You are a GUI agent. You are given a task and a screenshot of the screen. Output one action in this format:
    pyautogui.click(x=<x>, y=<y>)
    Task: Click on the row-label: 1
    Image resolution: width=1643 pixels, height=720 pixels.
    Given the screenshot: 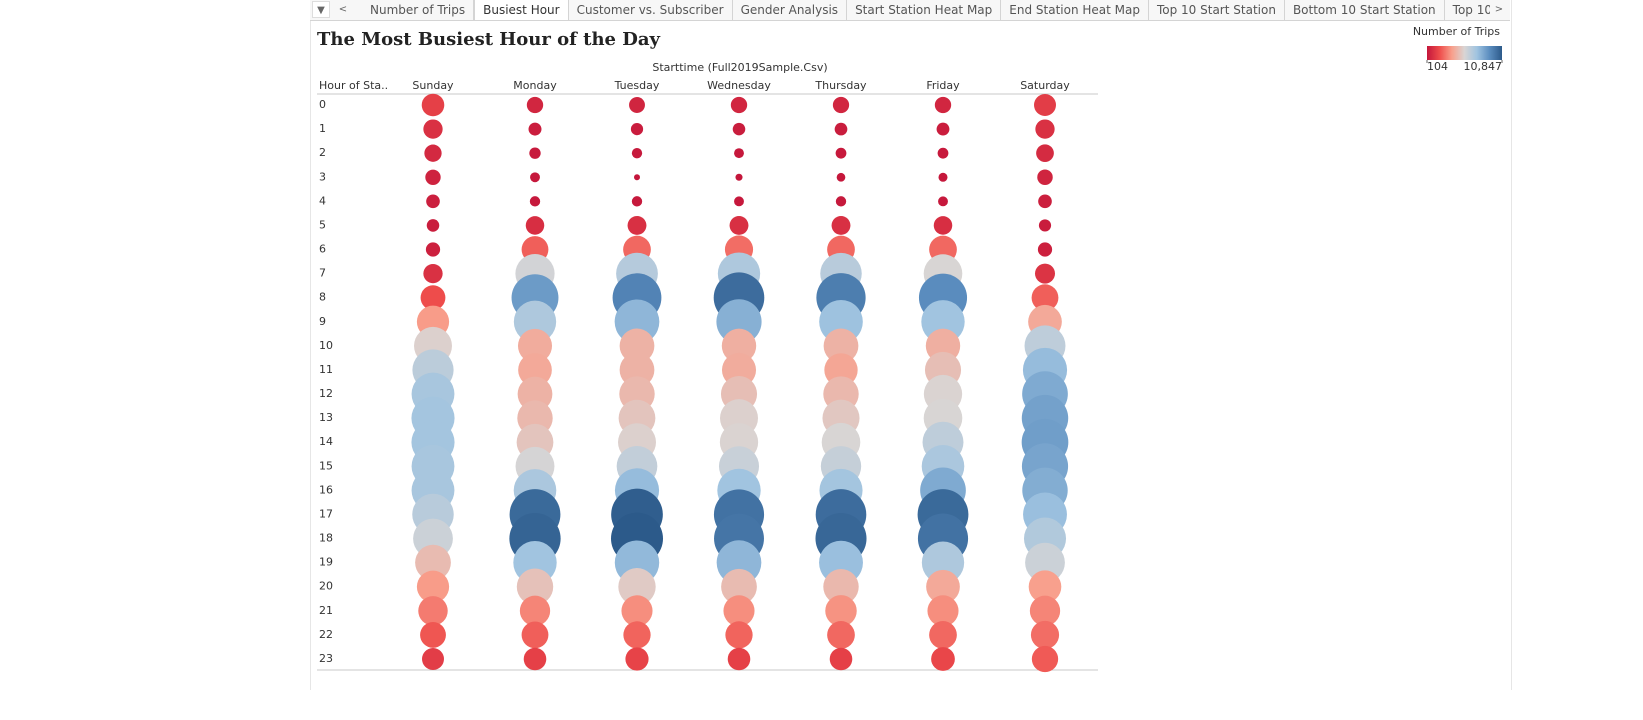 What is the action you would take?
    pyautogui.click(x=322, y=128)
    